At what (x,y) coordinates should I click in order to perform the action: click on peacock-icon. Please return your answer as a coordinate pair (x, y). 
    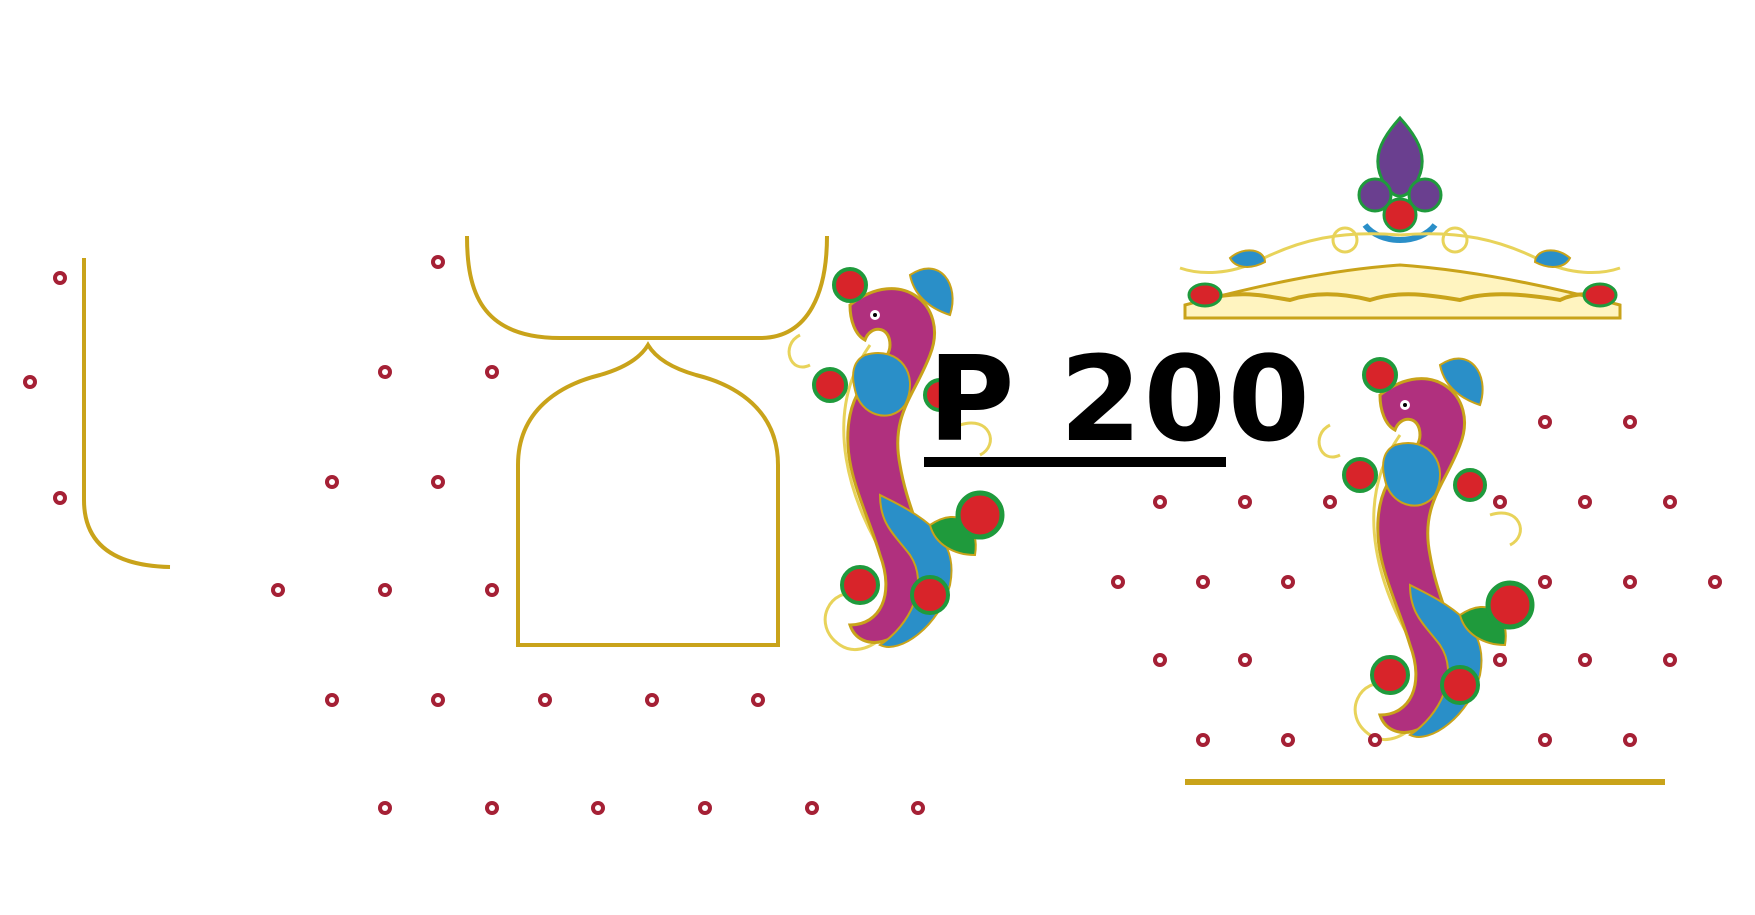
    Looking at the image, I should click on (1425, 549).